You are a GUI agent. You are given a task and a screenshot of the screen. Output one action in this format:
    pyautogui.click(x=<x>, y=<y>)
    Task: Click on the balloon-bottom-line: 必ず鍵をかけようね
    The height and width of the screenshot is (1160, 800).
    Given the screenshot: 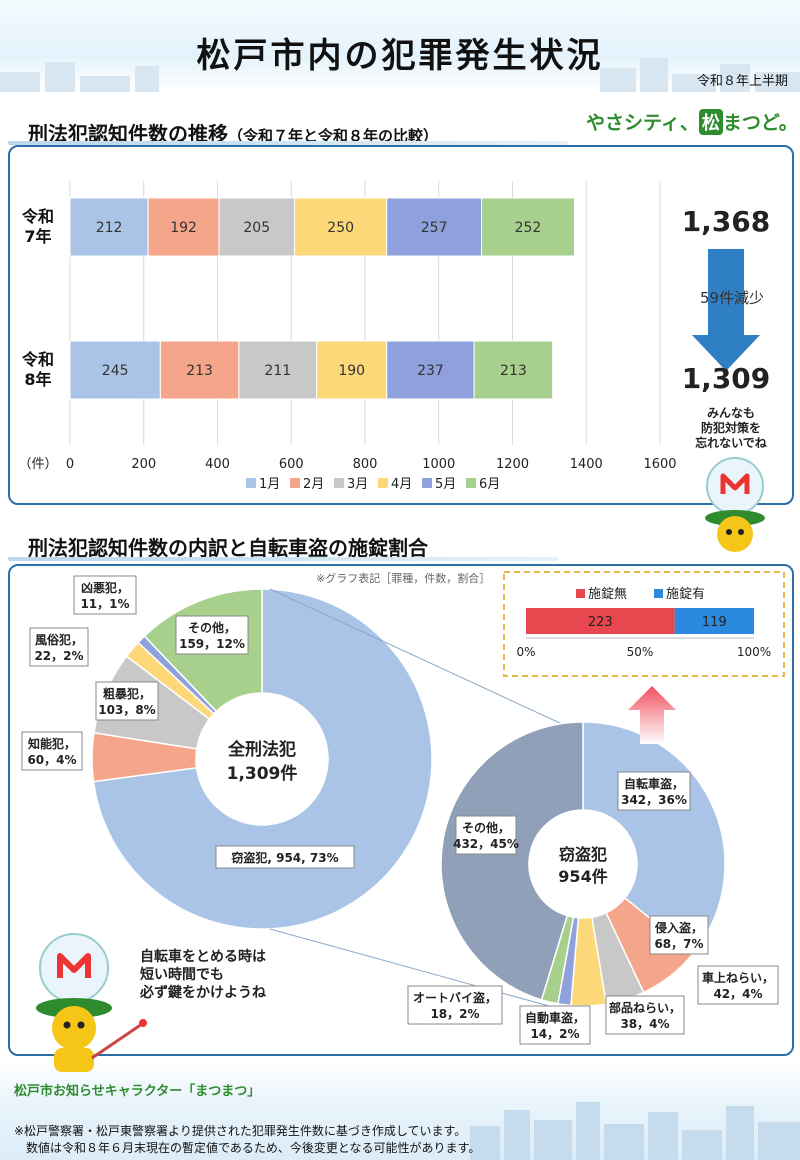 What is the action you would take?
    pyautogui.click(x=203, y=993)
    